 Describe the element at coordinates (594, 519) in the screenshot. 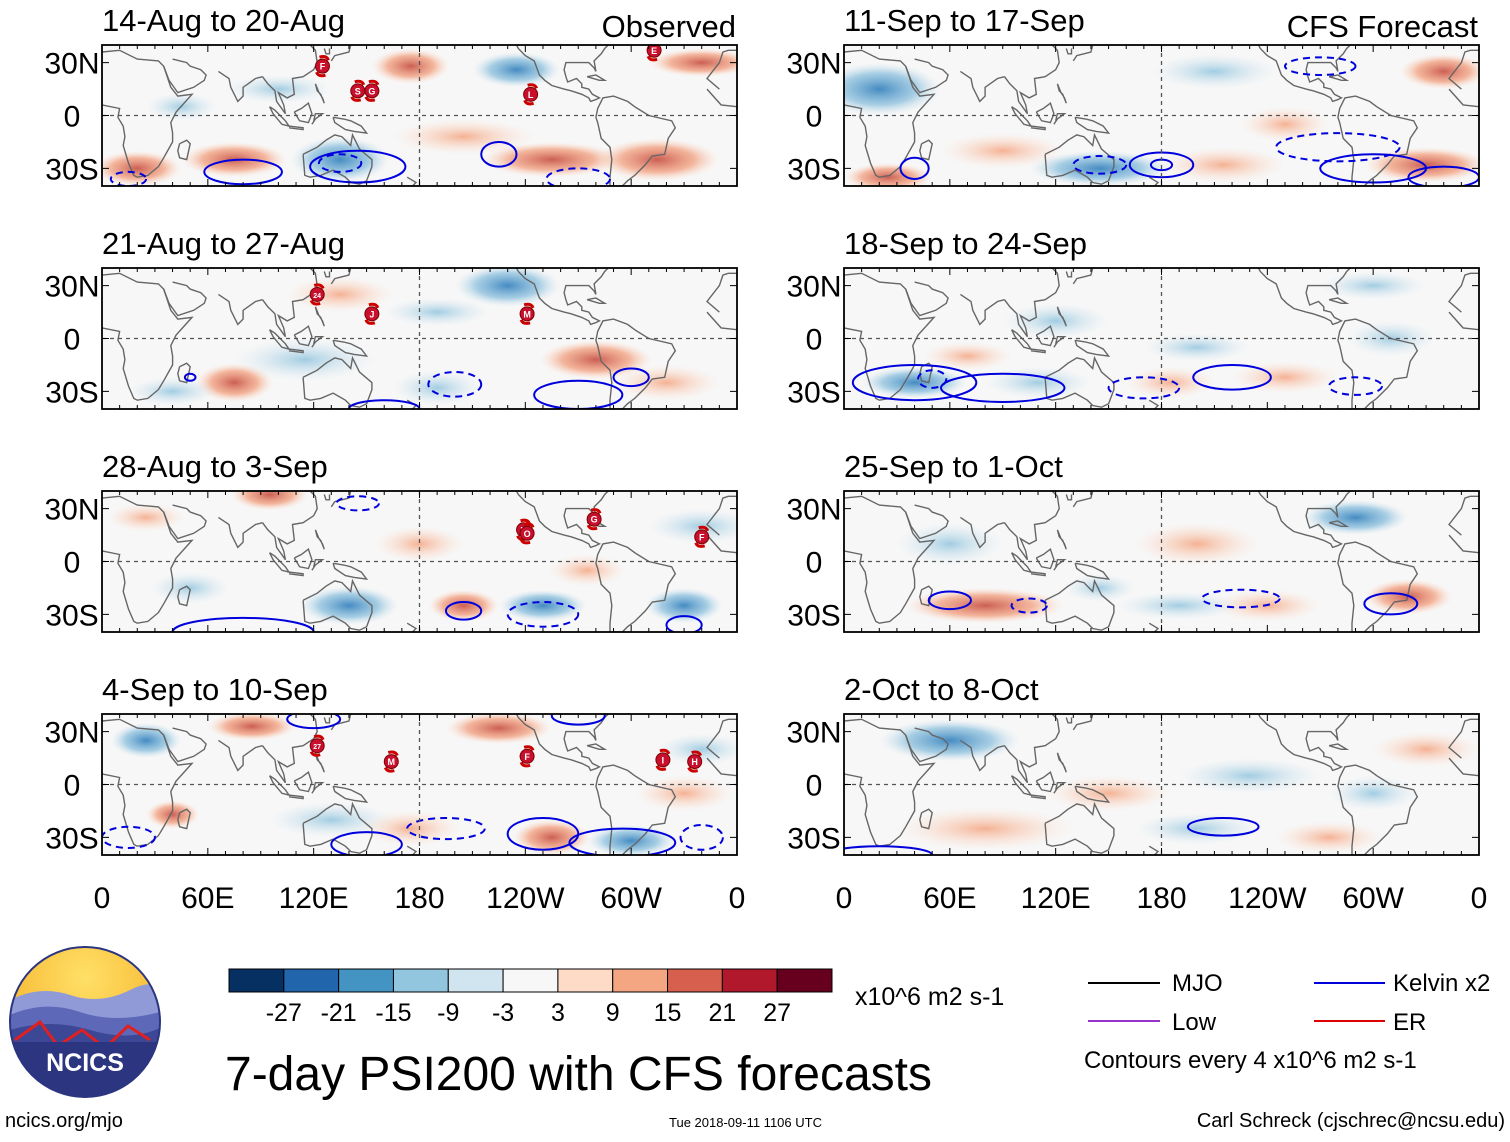

I see `hurricane-marker: G` at that location.